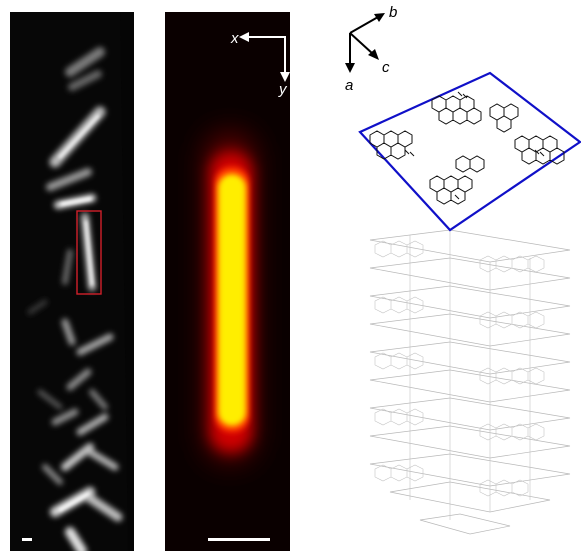 This screenshot has width=581, height=551. What do you see at coordinates (393, 12) in the screenshot?
I see `axis-b-label: b` at bounding box center [393, 12].